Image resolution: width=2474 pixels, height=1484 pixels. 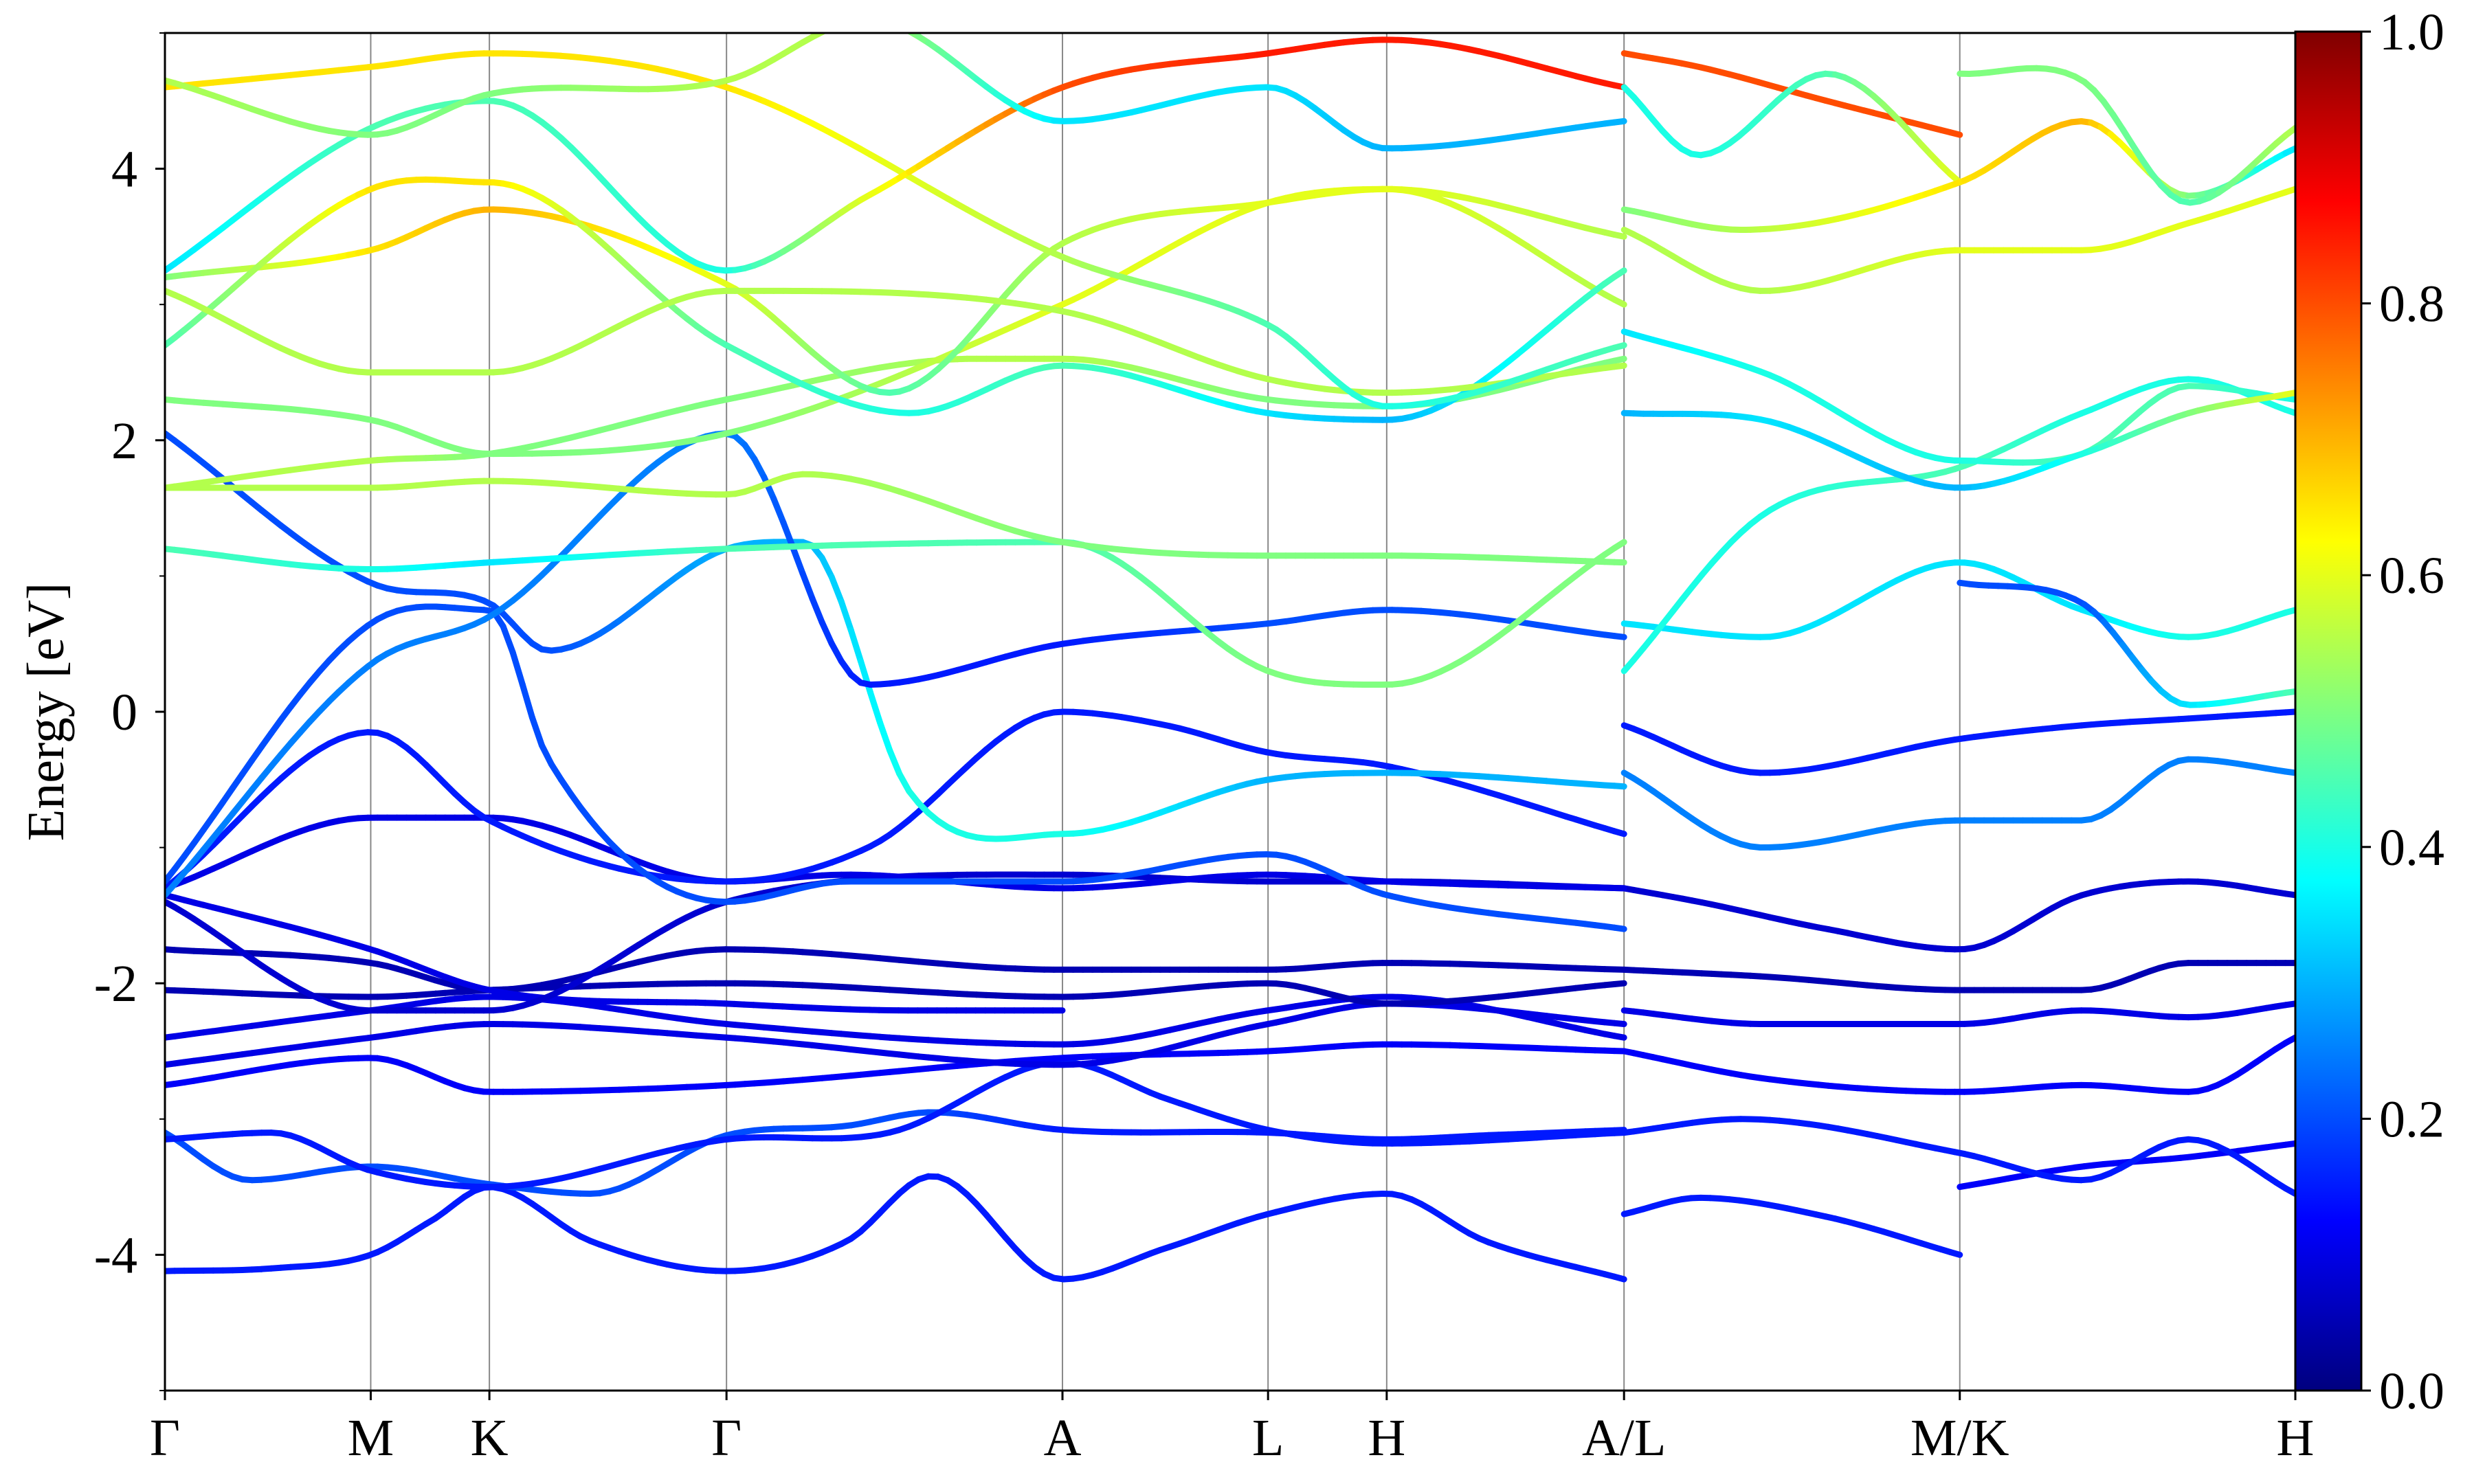 What do you see at coordinates (1063, 1438) in the screenshot?
I see `x-tick-label: A` at bounding box center [1063, 1438].